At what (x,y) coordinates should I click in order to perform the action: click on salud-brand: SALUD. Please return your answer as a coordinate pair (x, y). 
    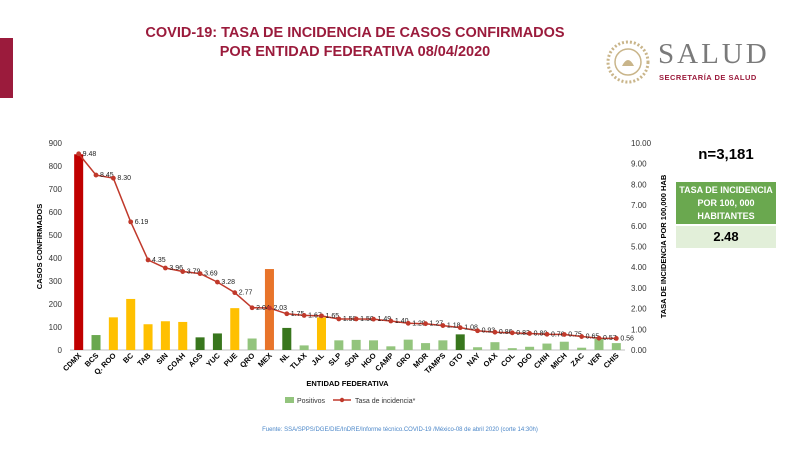
    Looking at the image, I should click on (714, 54).